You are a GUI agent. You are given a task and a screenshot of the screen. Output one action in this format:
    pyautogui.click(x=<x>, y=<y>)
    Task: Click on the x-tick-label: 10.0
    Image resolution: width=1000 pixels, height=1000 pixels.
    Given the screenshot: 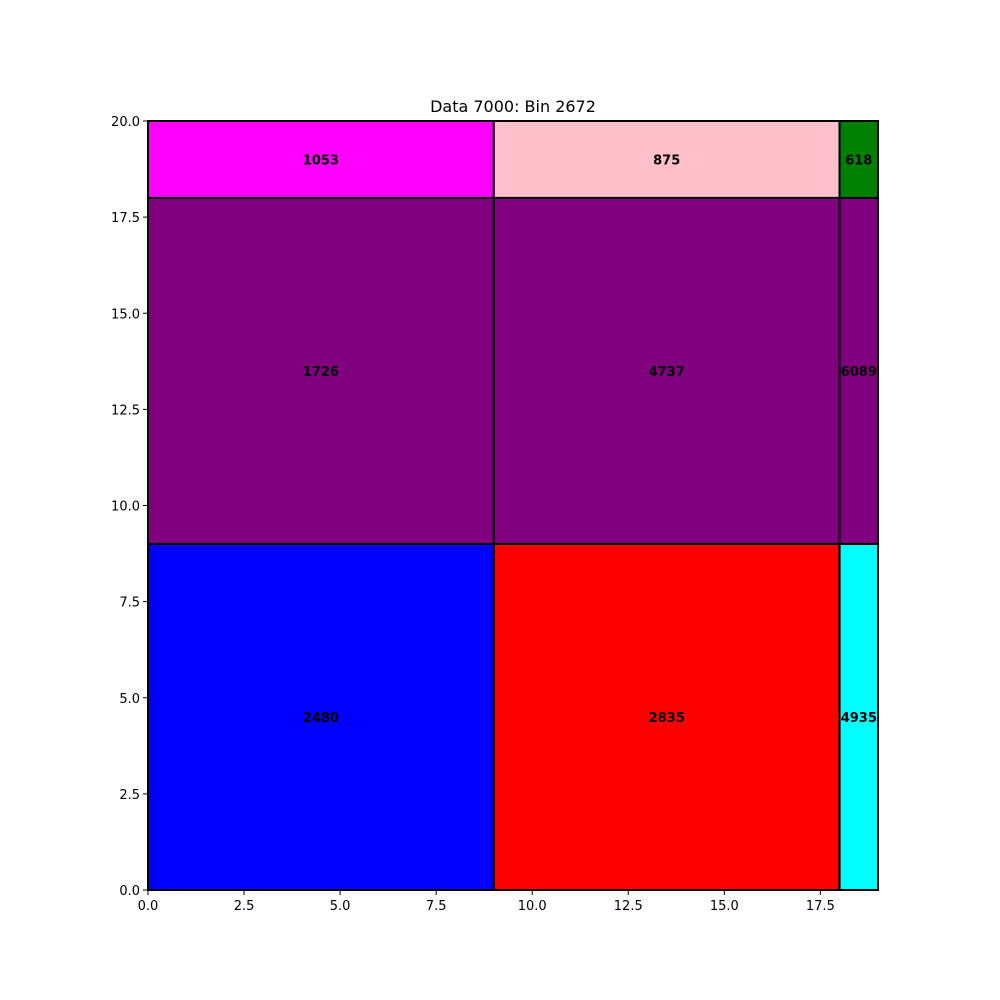 What is the action you would take?
    pyautogui.click(x=532, y=906)
    